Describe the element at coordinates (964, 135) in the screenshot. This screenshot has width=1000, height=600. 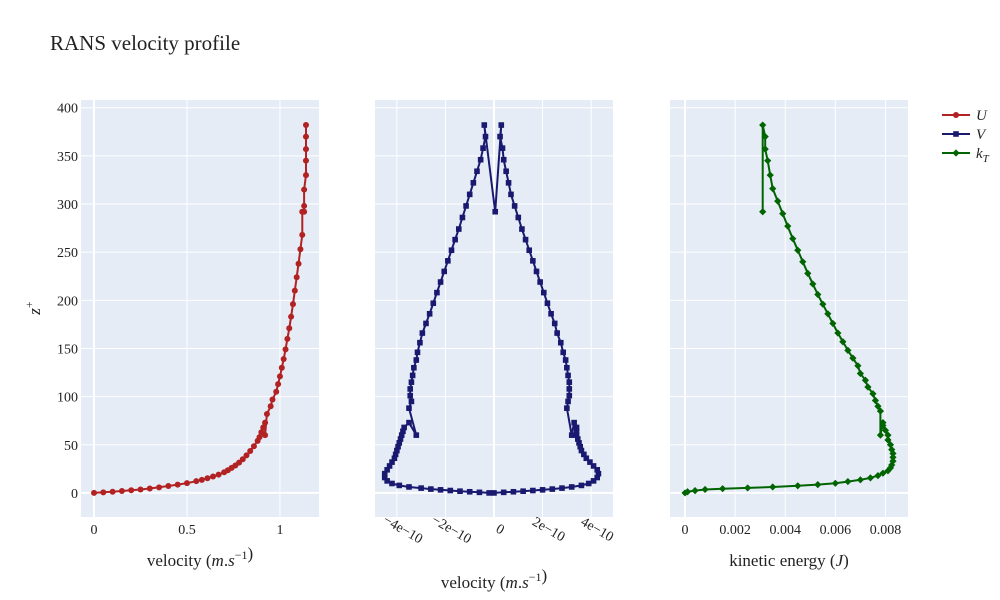
I see `legend-item-v: V` at that location.